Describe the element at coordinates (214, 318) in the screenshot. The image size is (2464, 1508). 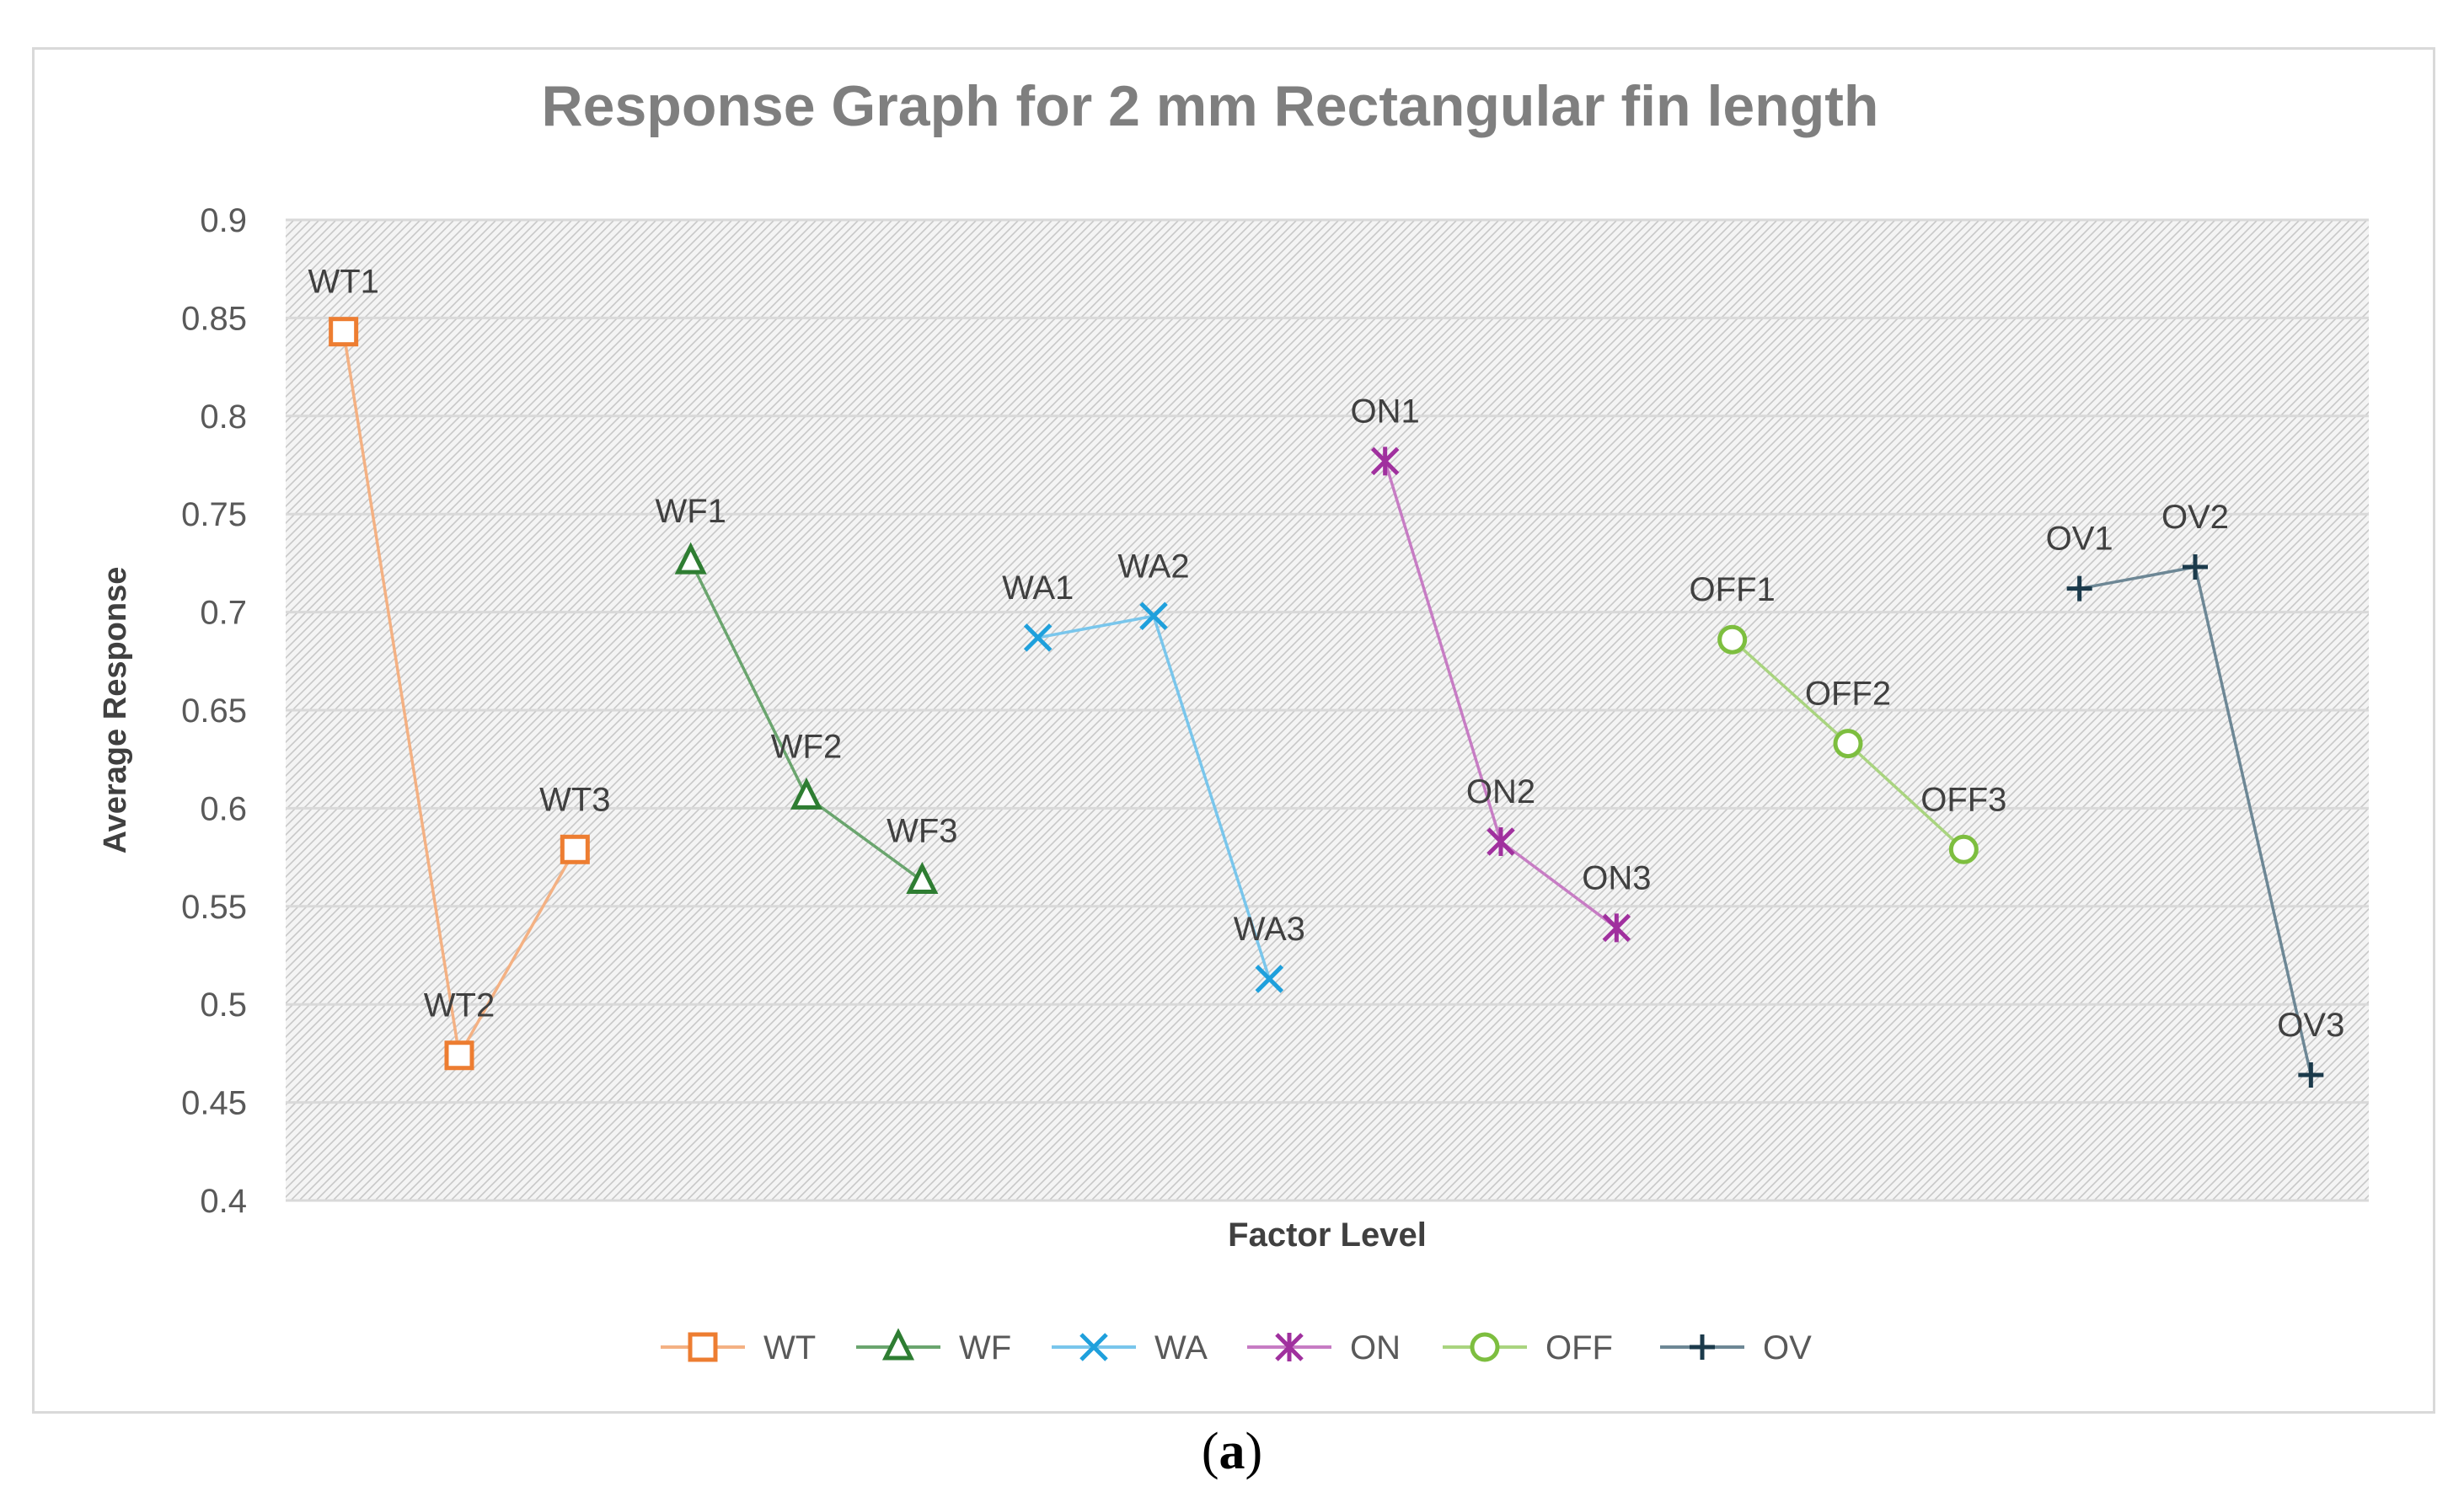
I see `y-tick-label: 0.85` at that location.